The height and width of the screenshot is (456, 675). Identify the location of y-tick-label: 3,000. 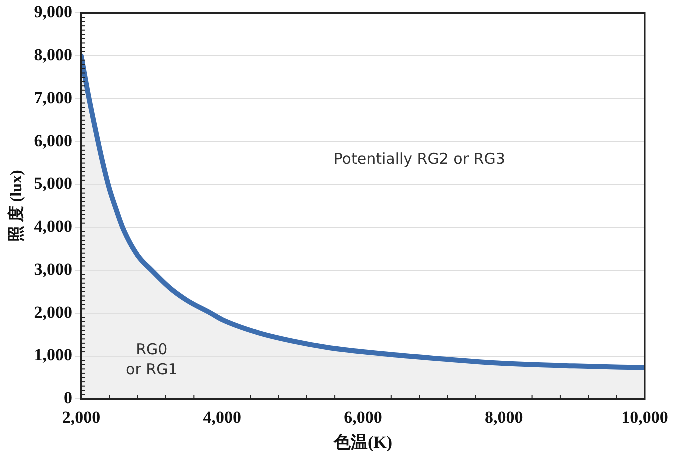
(53, 269).